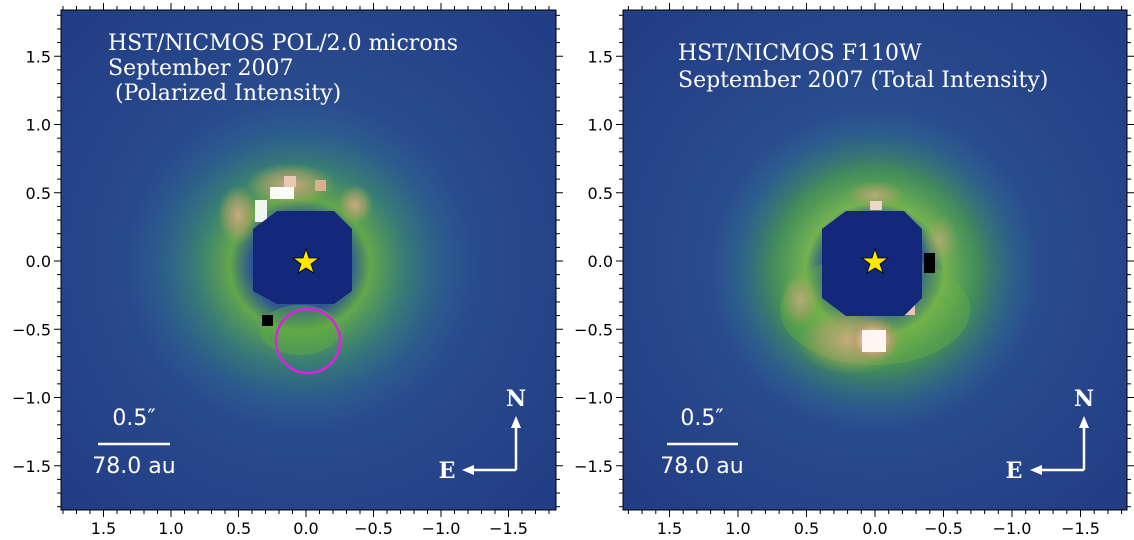 The height and width of the screenshot is (540, 1134). What do you see at coordinates (800, 53) in the screenshot?
I see `panel-title-line-1: HST/NICMOS F110W` at bounding box center [800, 53].